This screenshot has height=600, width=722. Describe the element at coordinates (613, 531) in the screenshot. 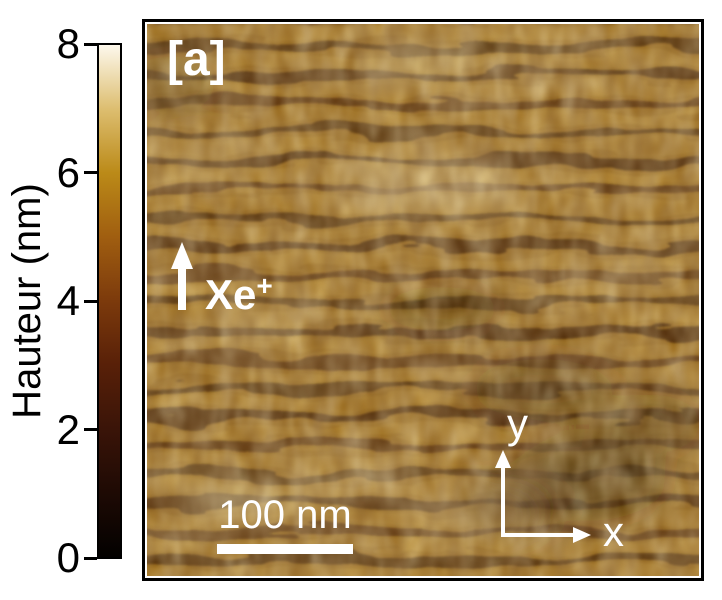

I see `x-axis-label: x` at that location.